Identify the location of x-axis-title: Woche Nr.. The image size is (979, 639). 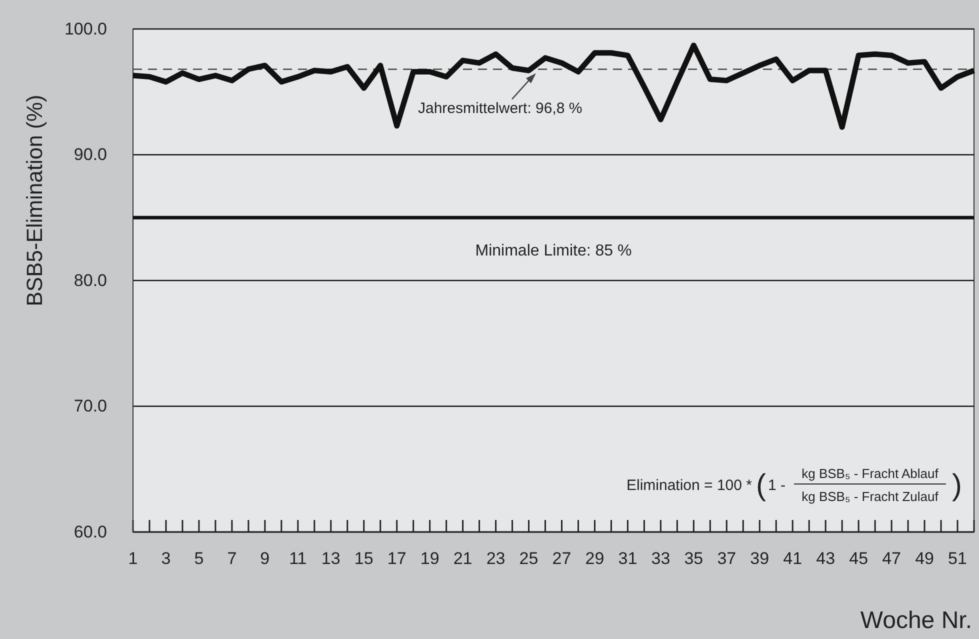
(916, 620).